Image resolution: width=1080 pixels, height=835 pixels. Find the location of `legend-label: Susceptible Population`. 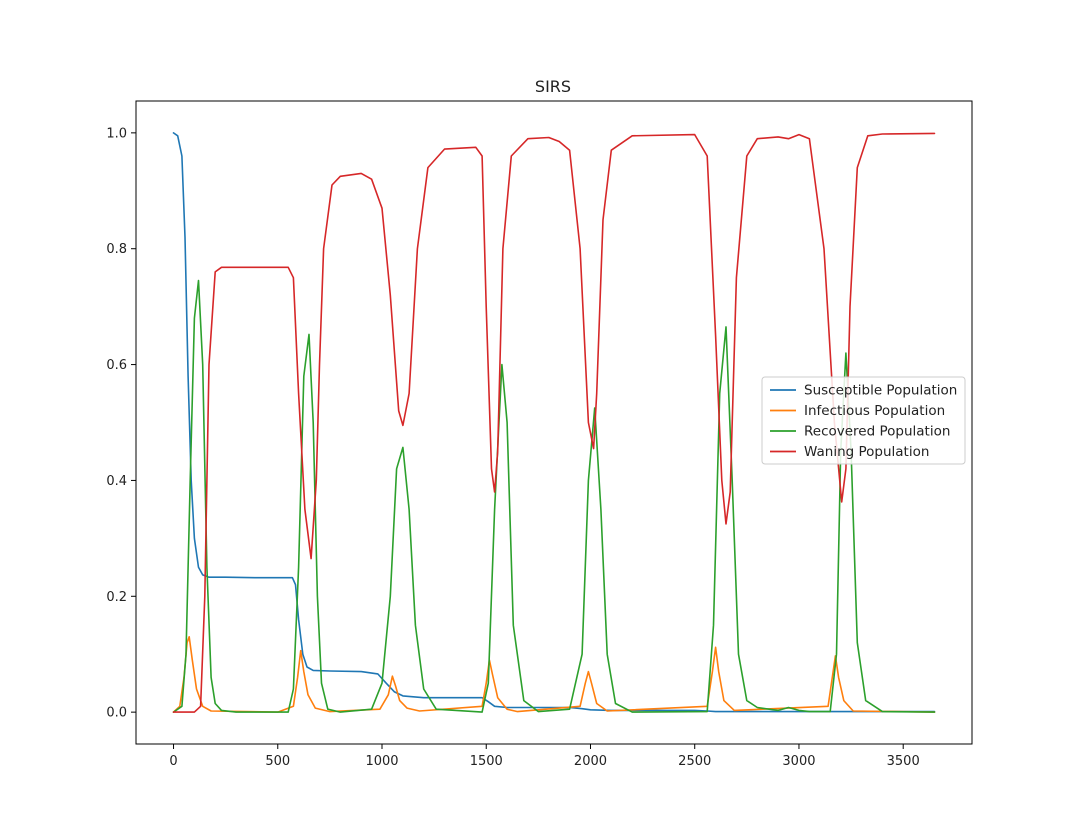

legend-label: Susceptible Population is located at coordinates (880, 391).